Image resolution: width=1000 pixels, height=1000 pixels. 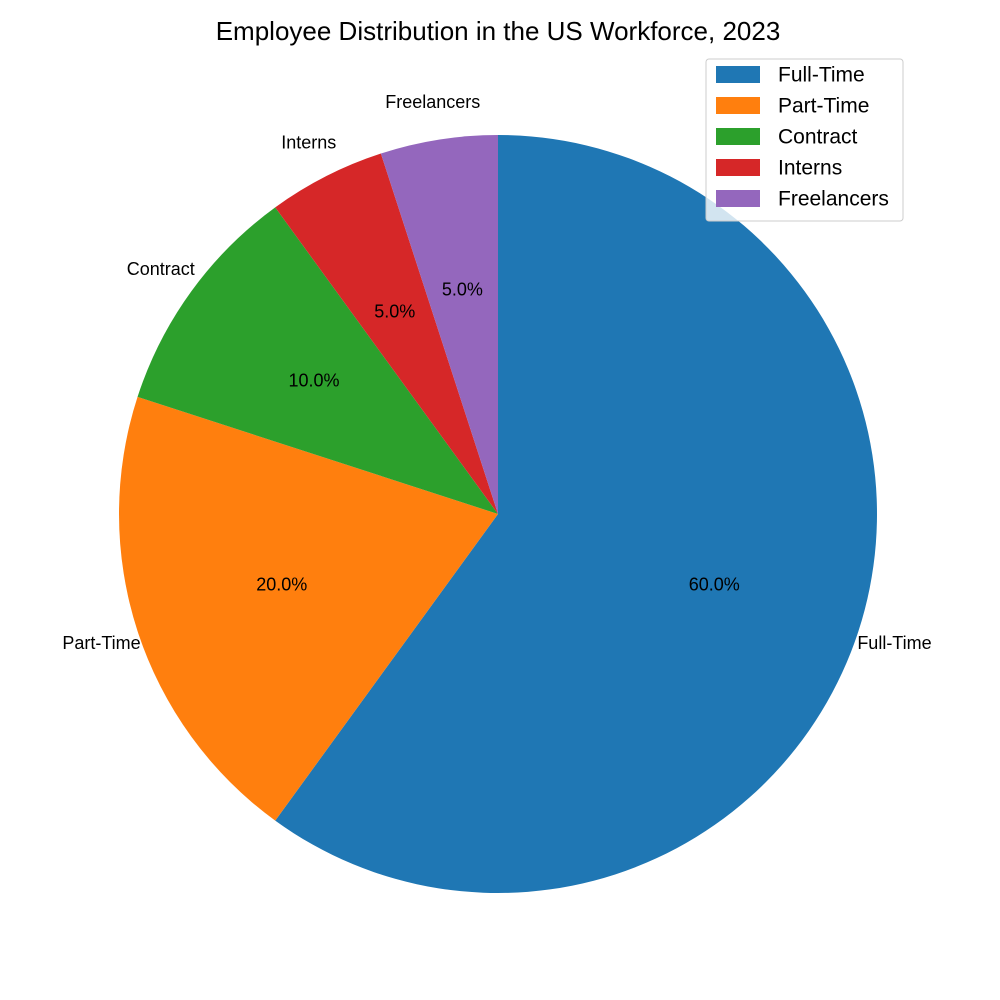 I want to click on pie-slice-freelancers, so click(x=439, y=324).